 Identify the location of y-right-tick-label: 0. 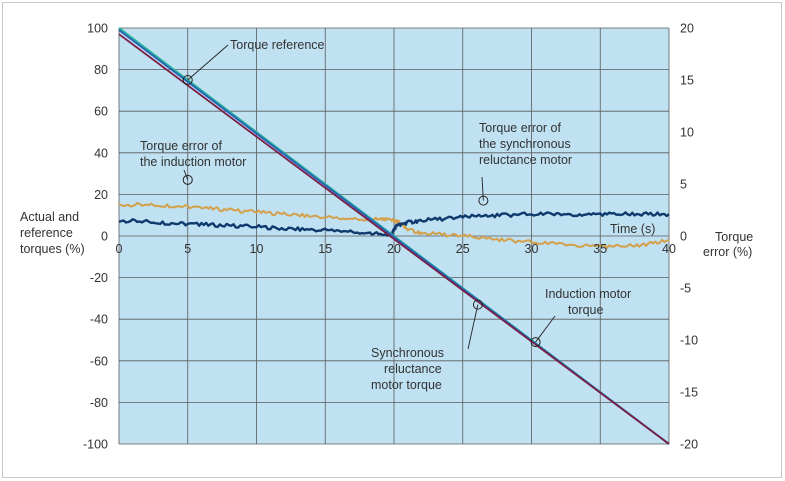
(683, 237).